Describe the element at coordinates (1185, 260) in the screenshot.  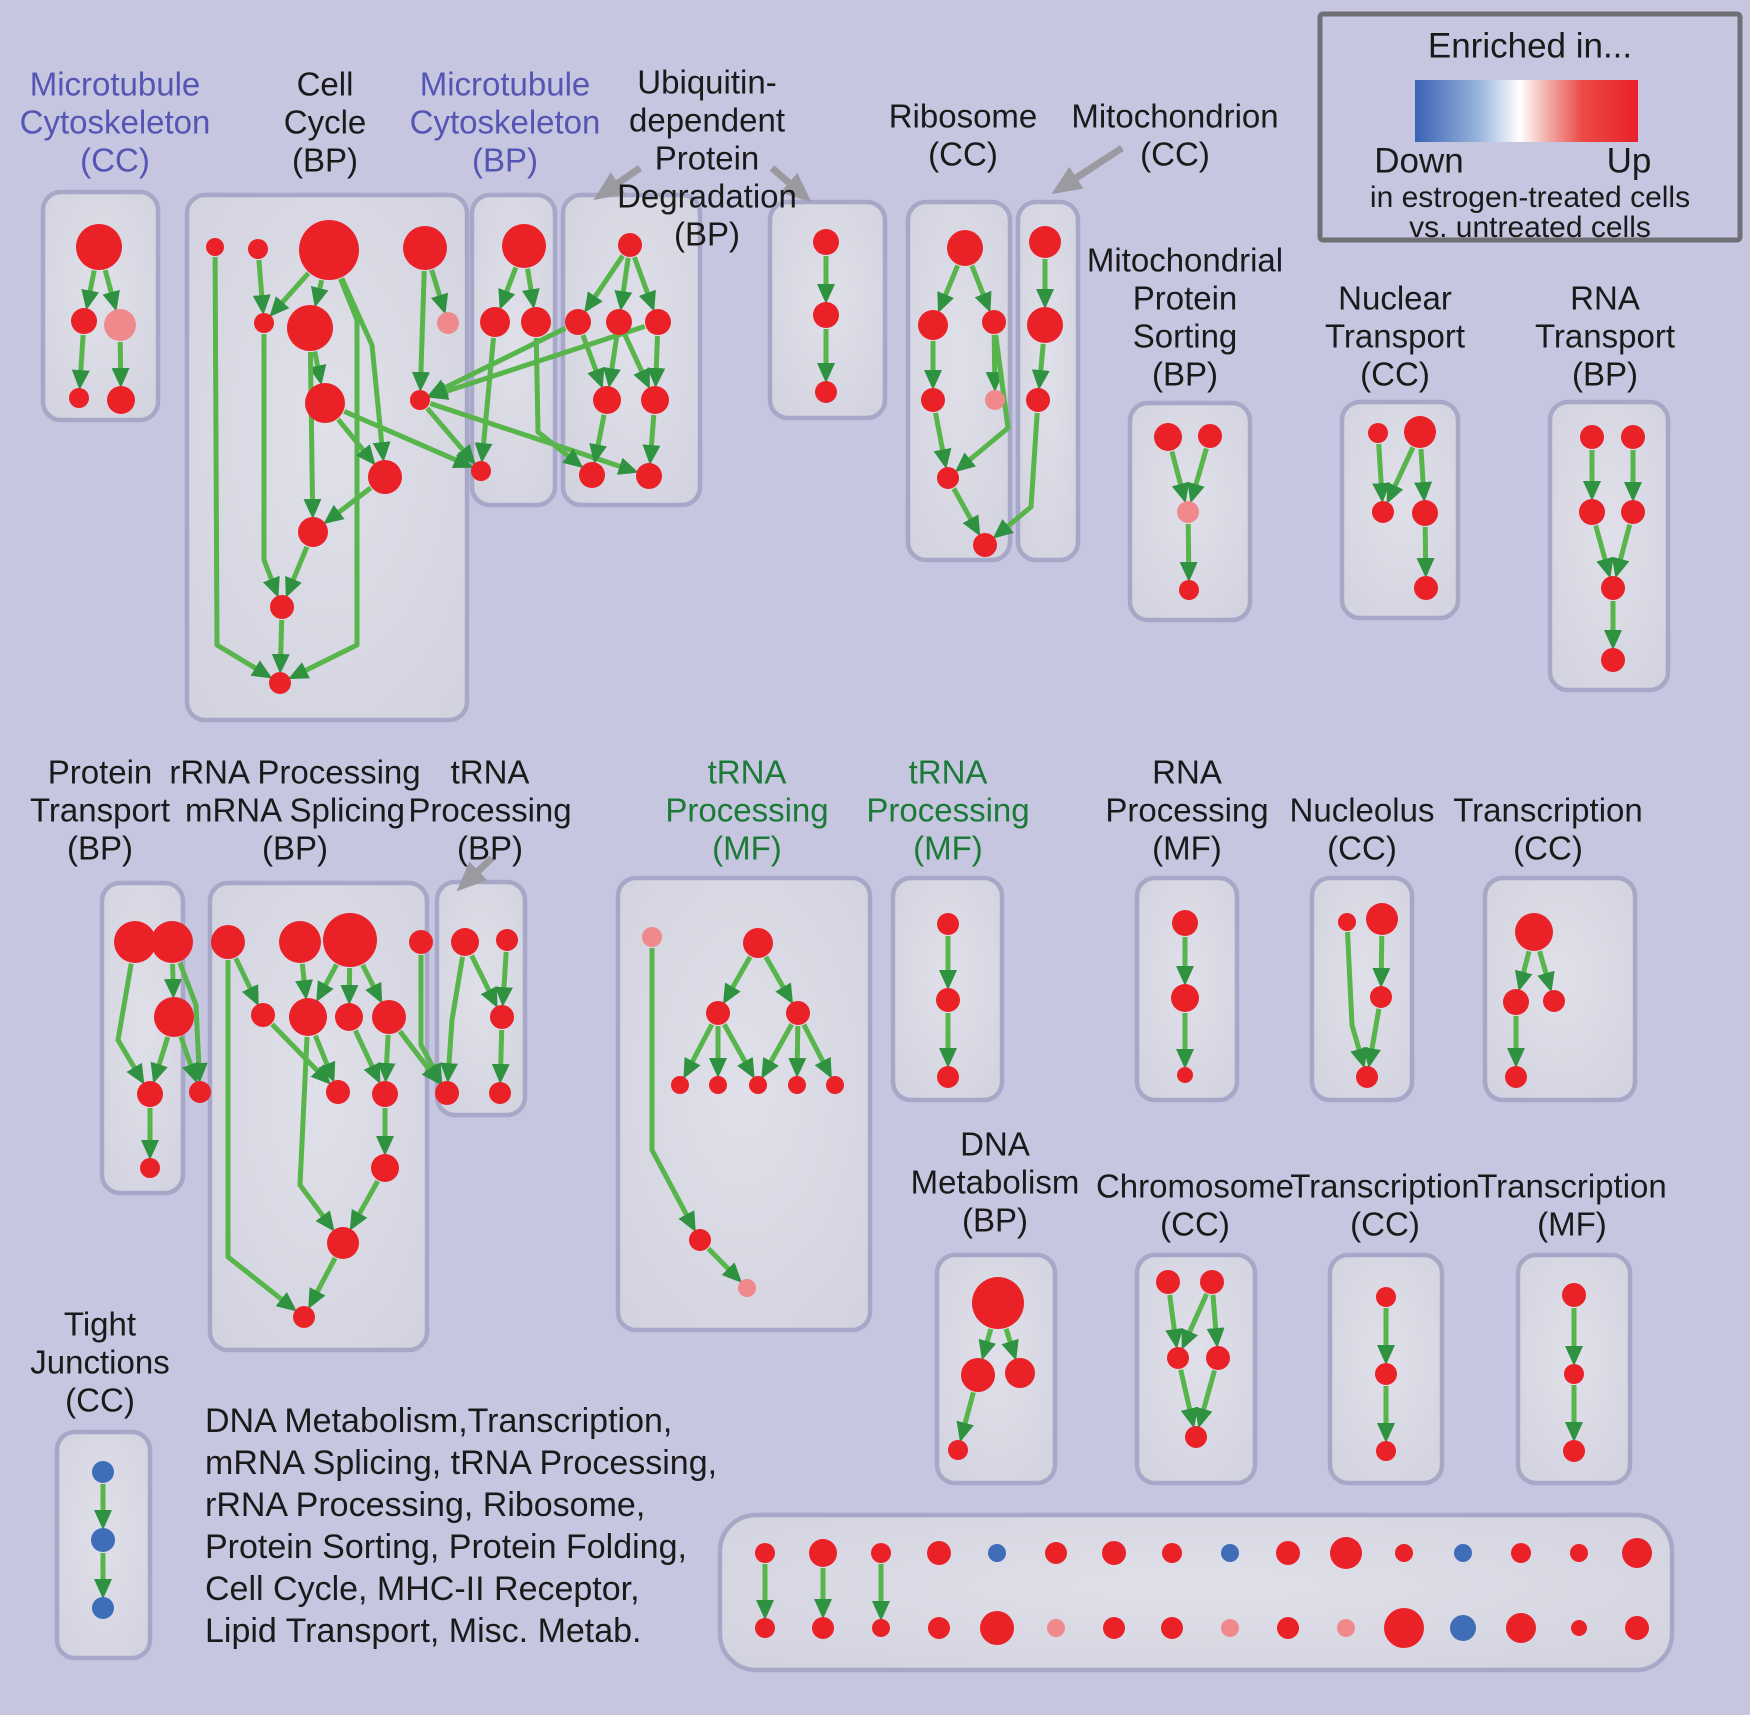
I see `cluster-label-mitochondrial-protein-sorting-bp-line1: Mitochondrial` at that location.